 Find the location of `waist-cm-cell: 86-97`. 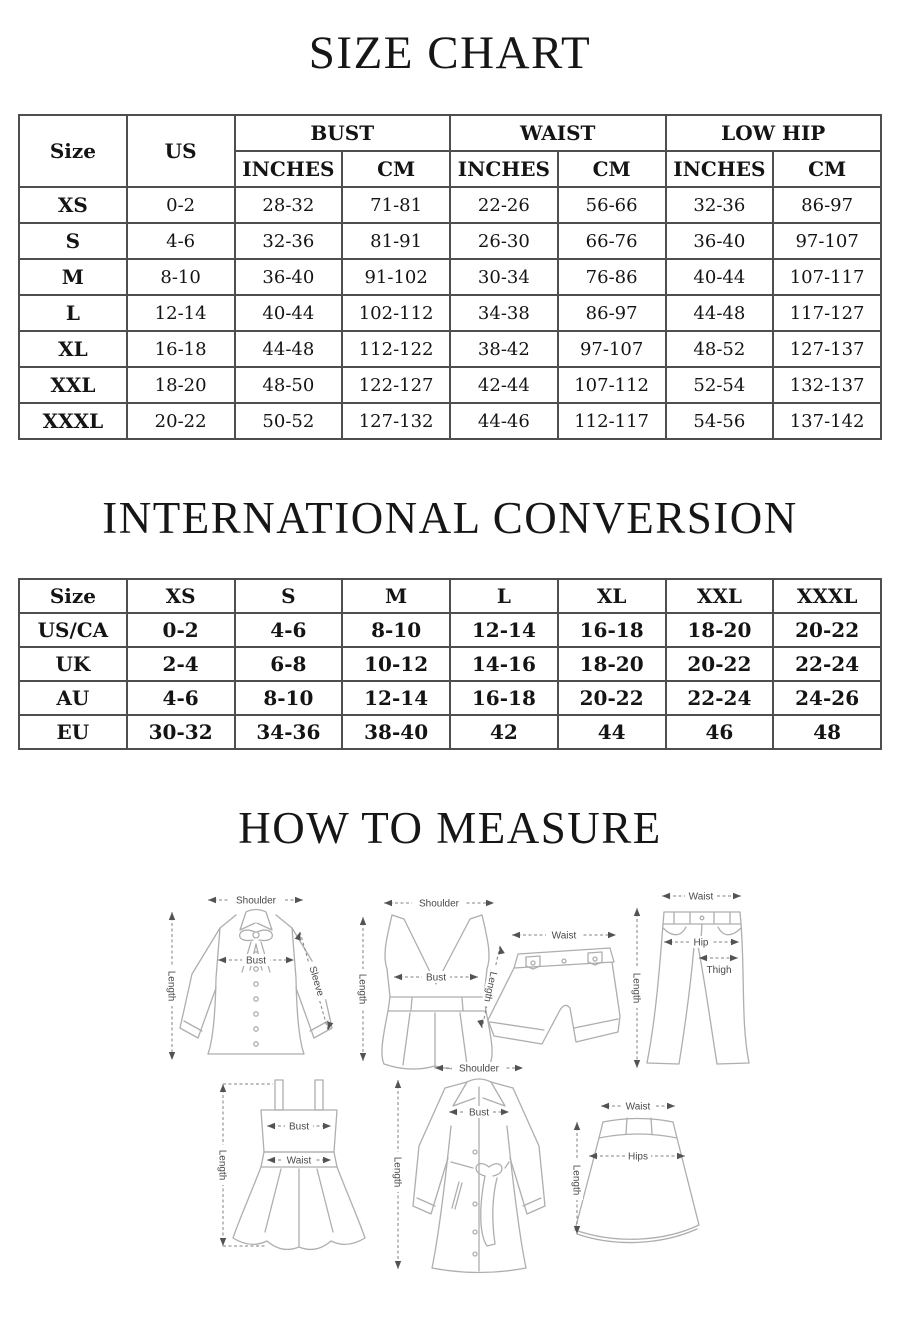

waist-cm-cell: 86-97 is located at coordinates (611, 313).